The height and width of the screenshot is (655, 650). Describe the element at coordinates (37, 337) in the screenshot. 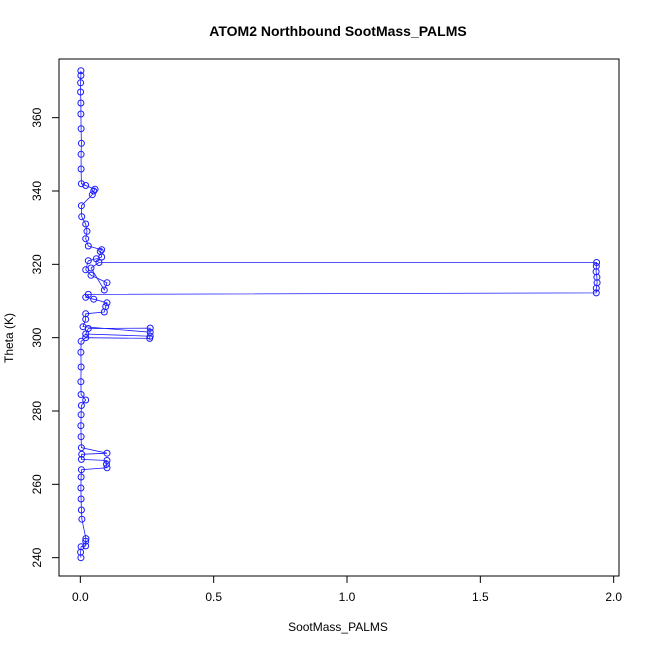

I see `y-tick-label: 300` at that location.